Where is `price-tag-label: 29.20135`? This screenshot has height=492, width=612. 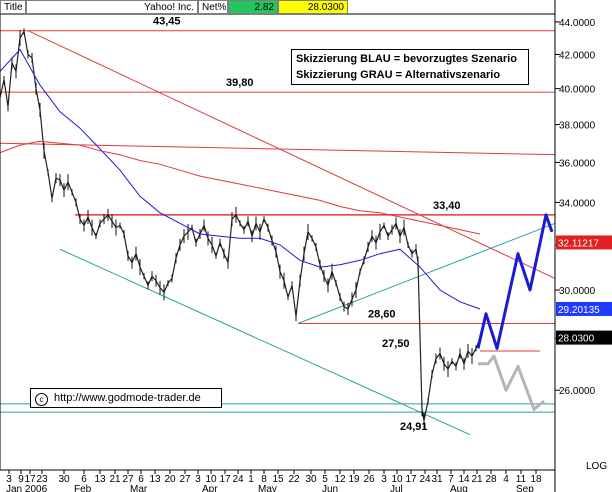
price-tag-label: 29.20135 is located at coordinates (579, 310).